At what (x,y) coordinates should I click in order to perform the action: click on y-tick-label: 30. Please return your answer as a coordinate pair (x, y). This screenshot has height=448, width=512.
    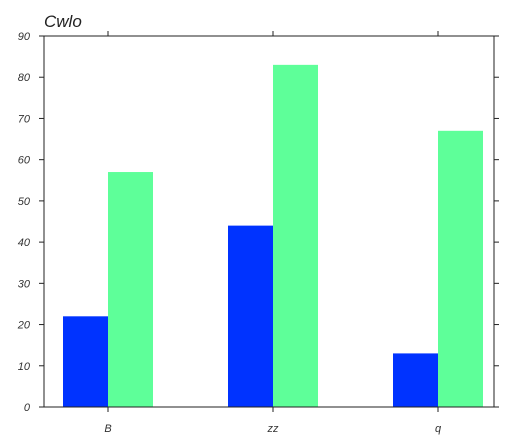
    Looking at the image, I should click on (24, 284).